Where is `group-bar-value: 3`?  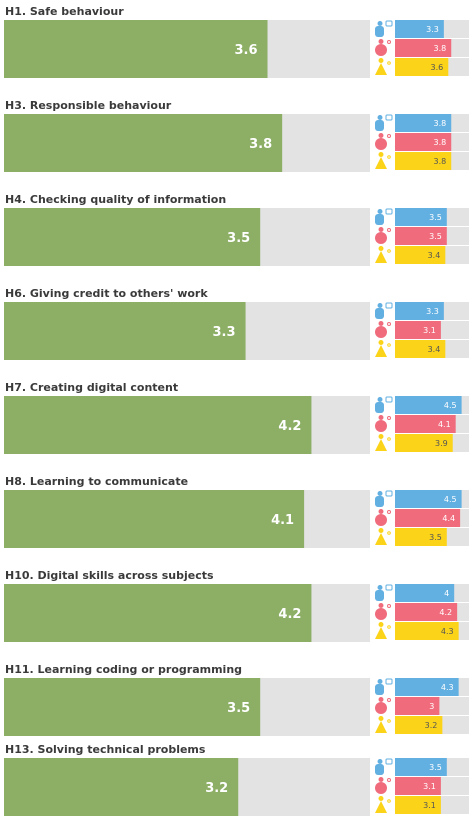 group-bar-value: 3 is located at coordinates (431, 706).